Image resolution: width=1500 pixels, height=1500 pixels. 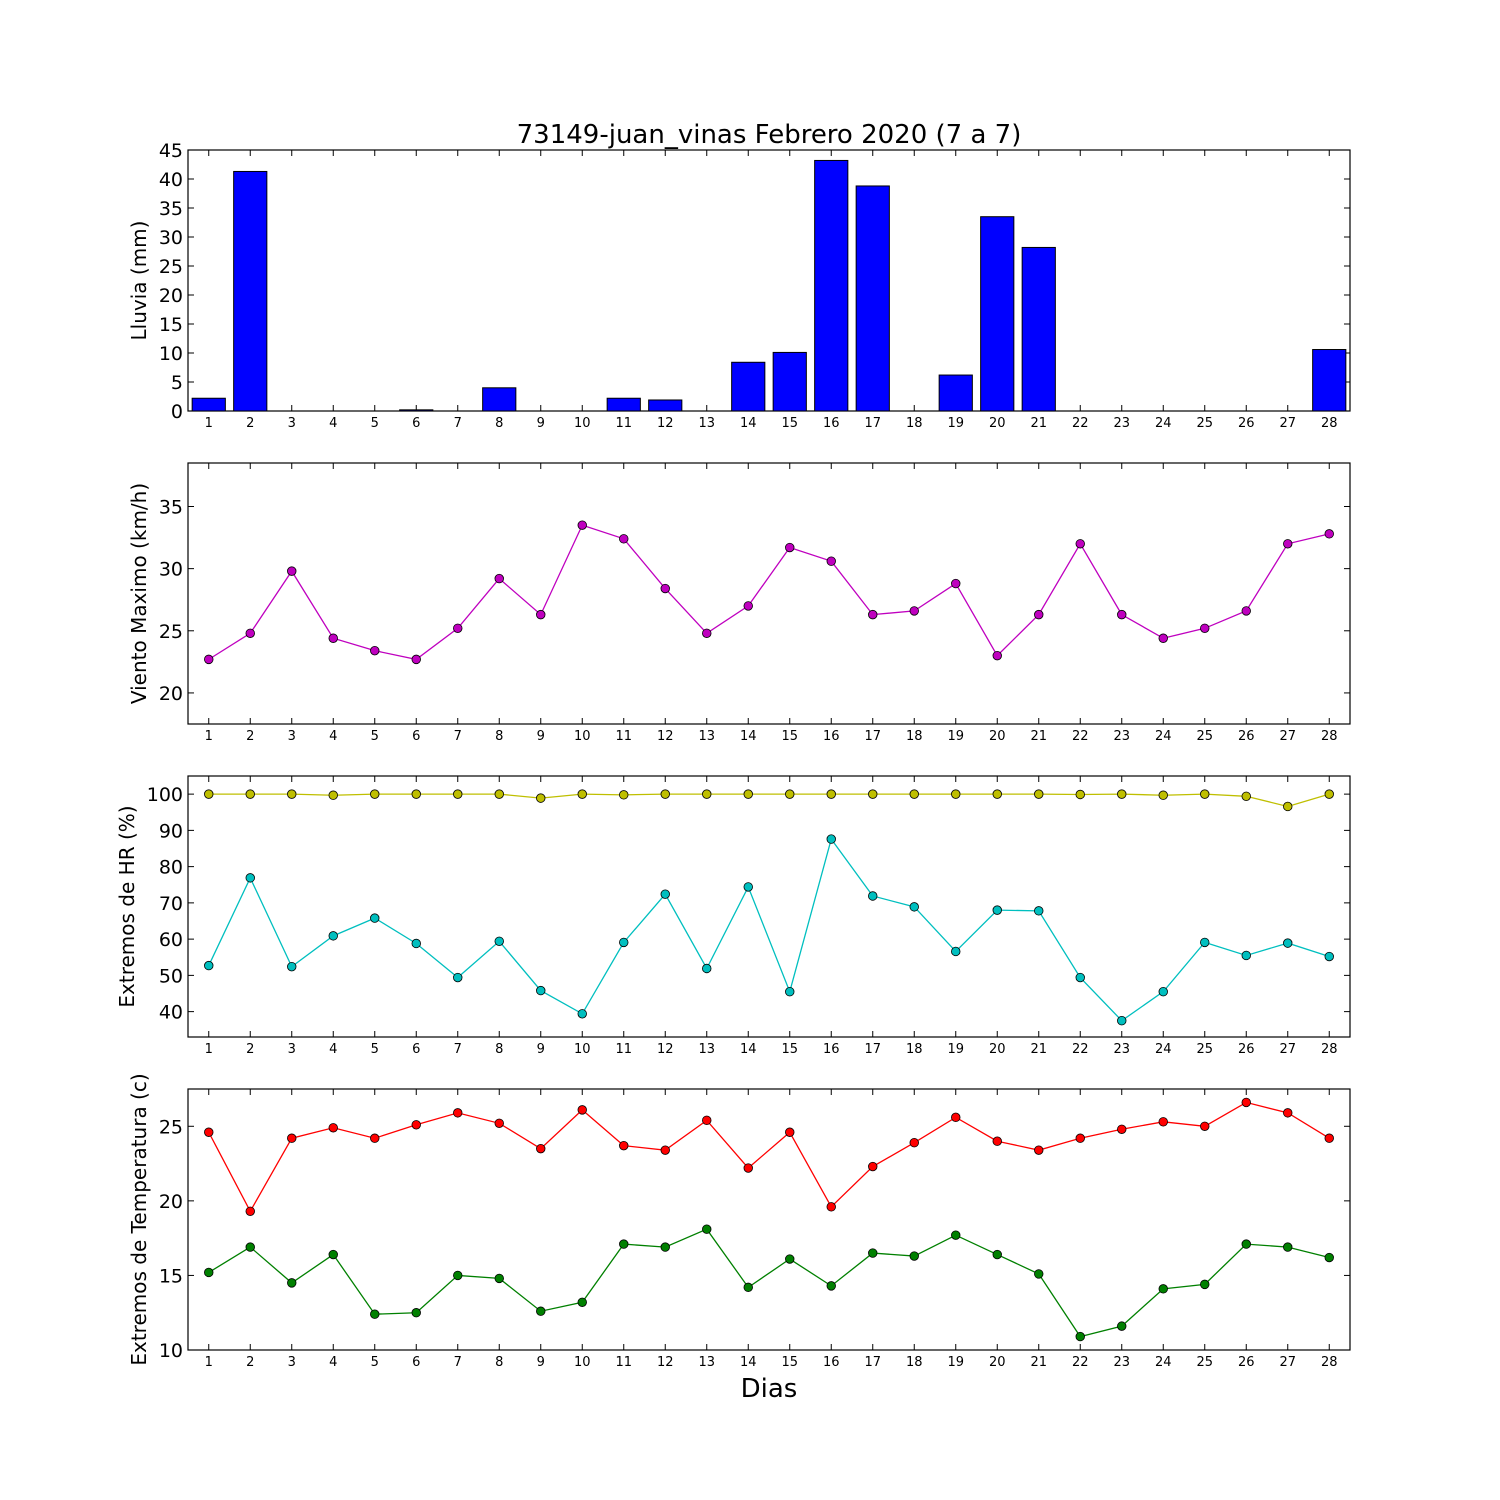 What do you see at coordinates (171, 1276) in the screenshot?
I see `y-tick-label: 15` at bounding box center [171, 1276].